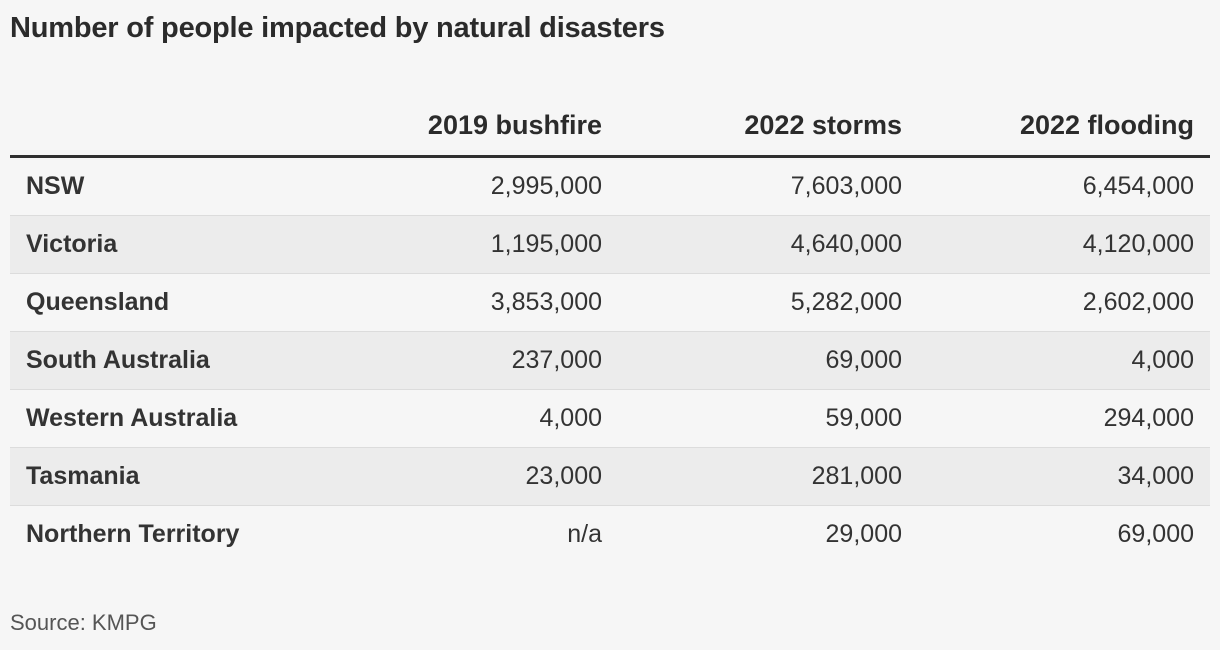 Image resolution: width=1220 pixels, height=650 pixels. I want to click on table-cell: 29,000, so click(863, 534).